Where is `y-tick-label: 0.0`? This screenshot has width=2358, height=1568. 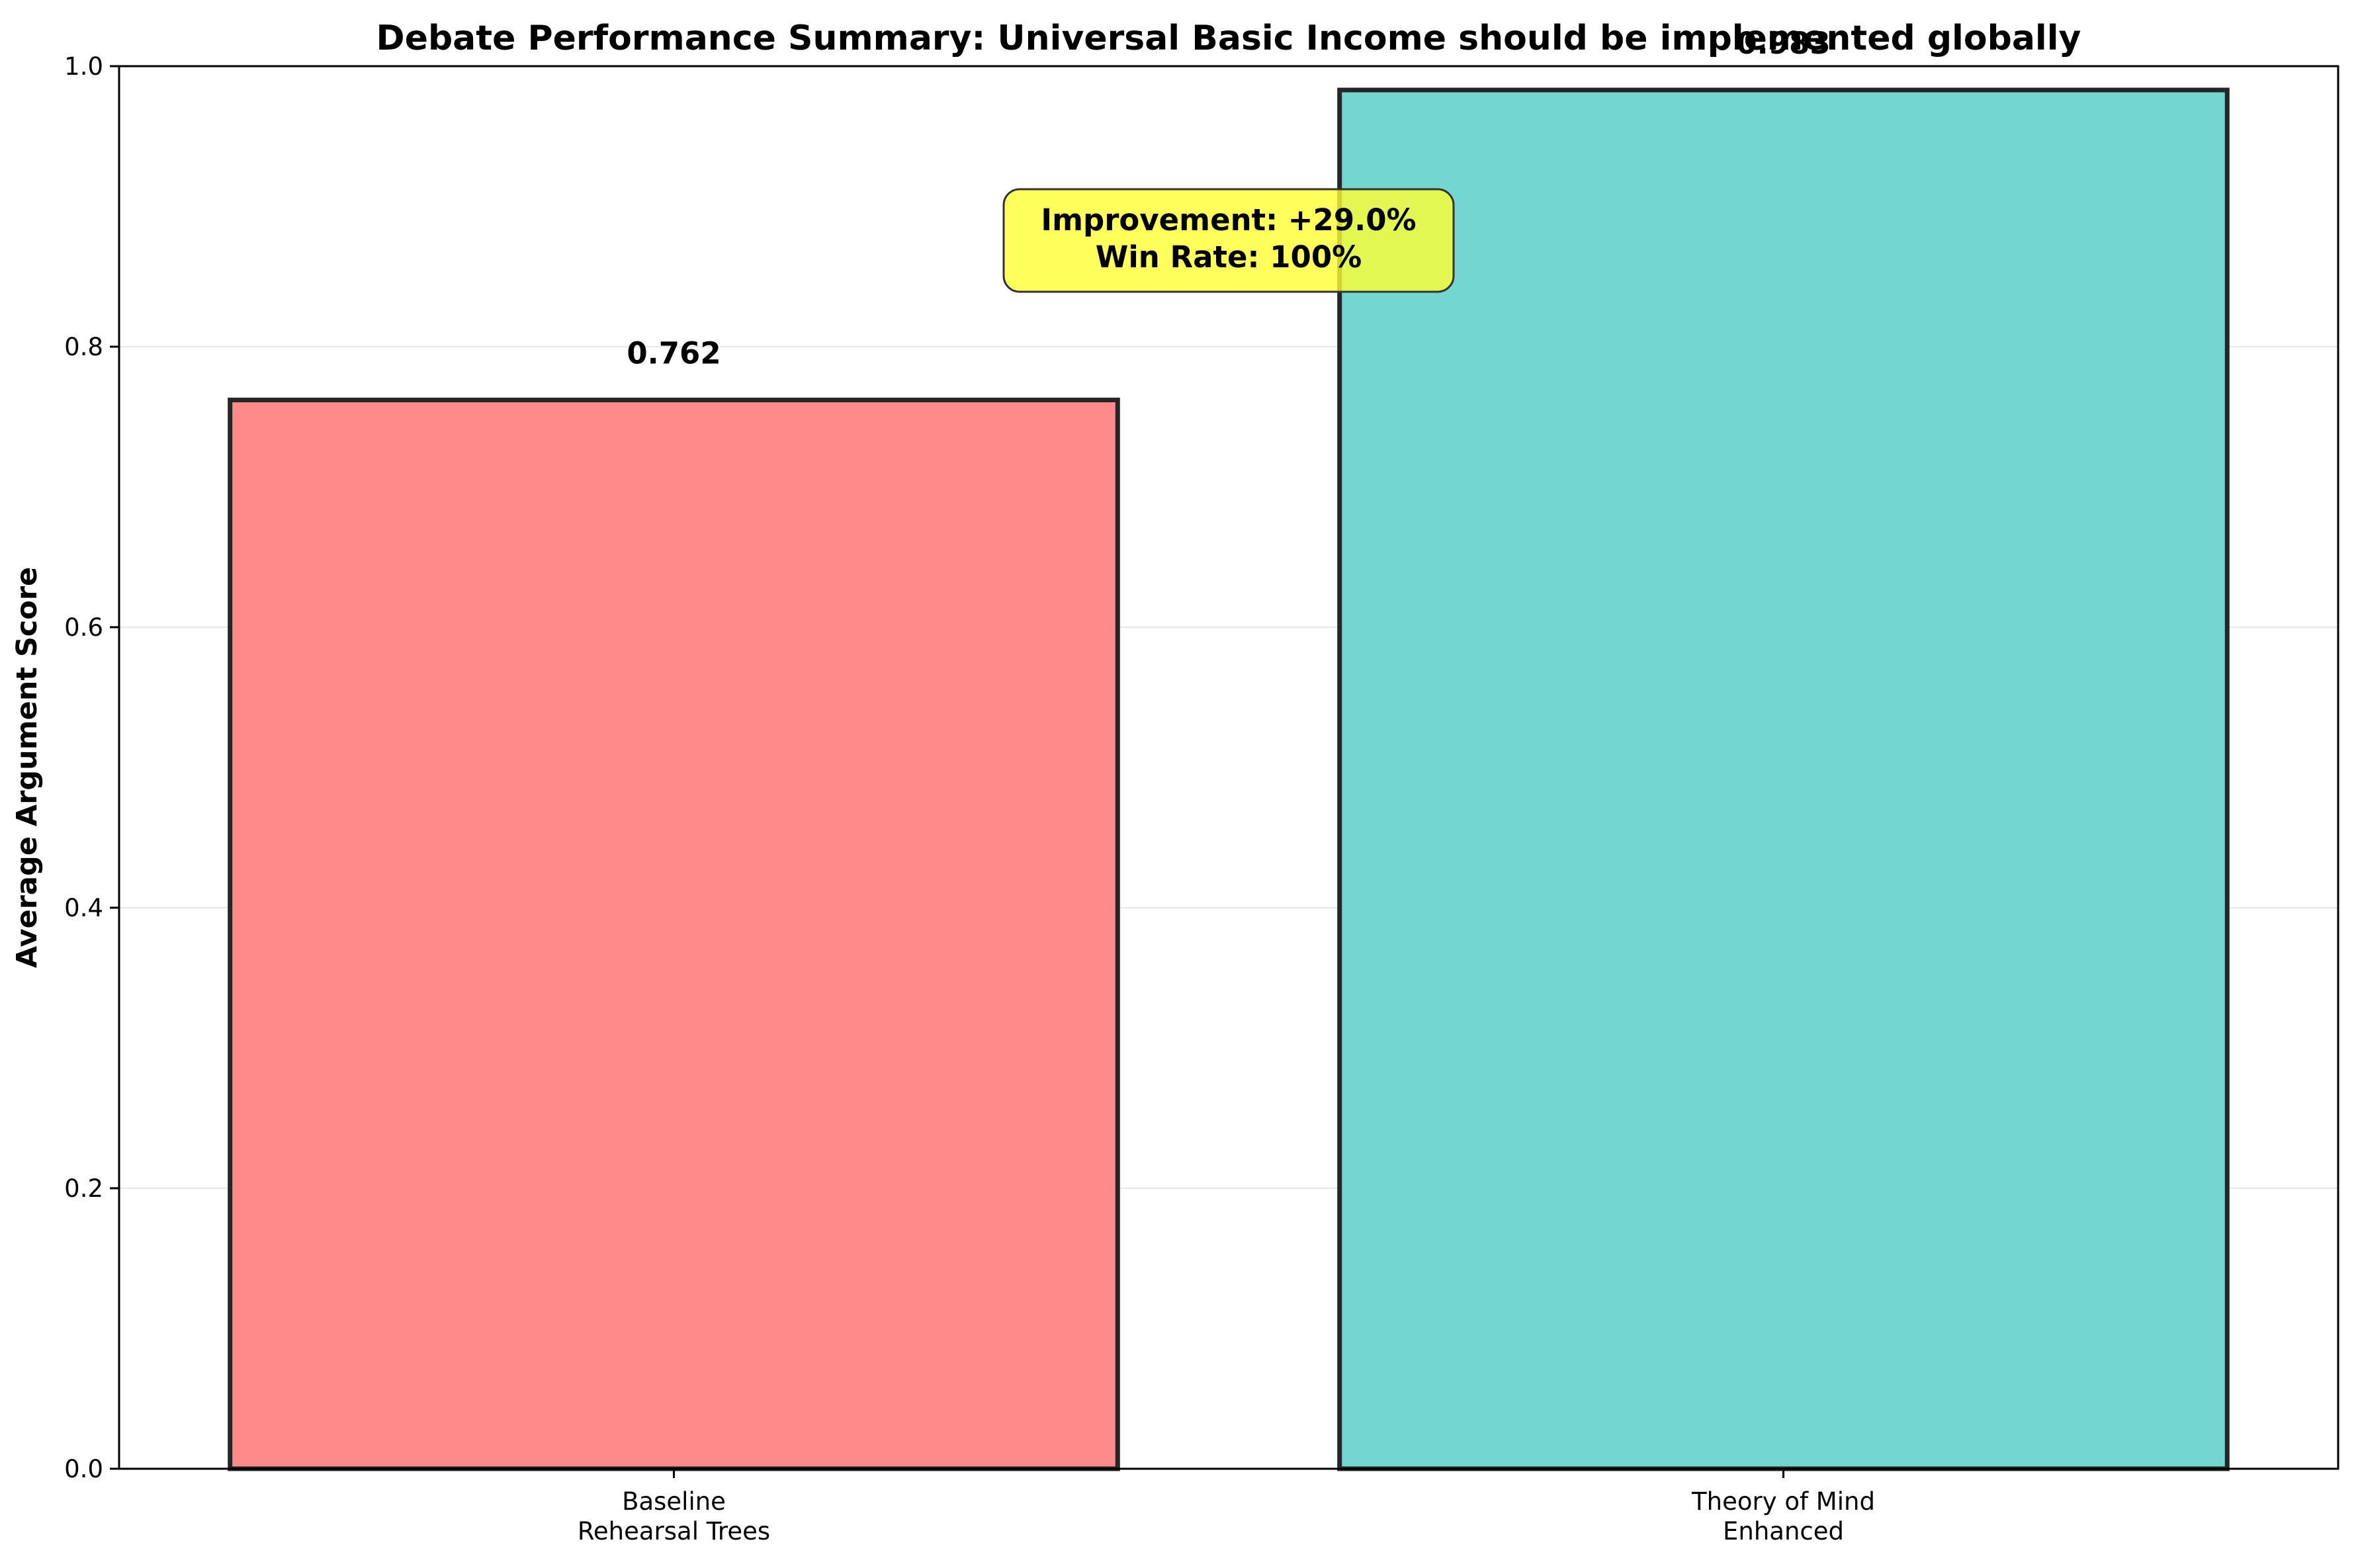
y-tick-label: 0.0 is located at coordinates (83, 1469).